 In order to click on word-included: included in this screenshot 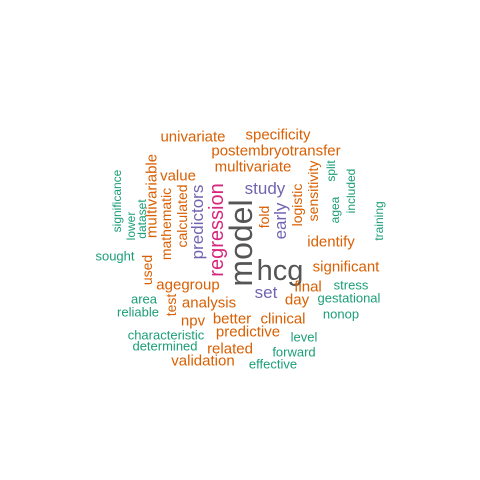, I will do `click(351, 191)`.